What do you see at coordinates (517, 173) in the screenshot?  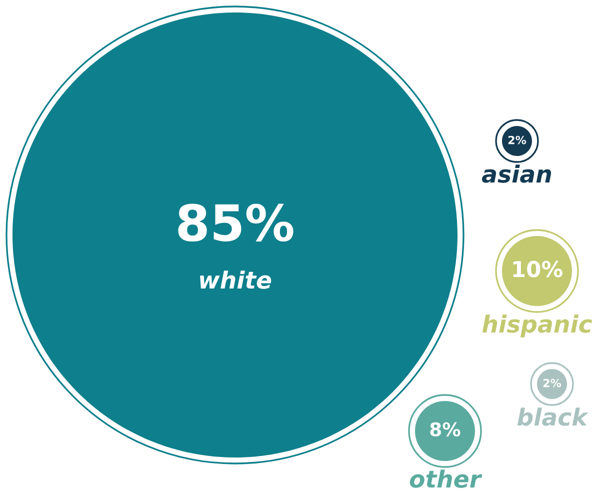 I see `category-label: asian` at bounding box center [517, 173].